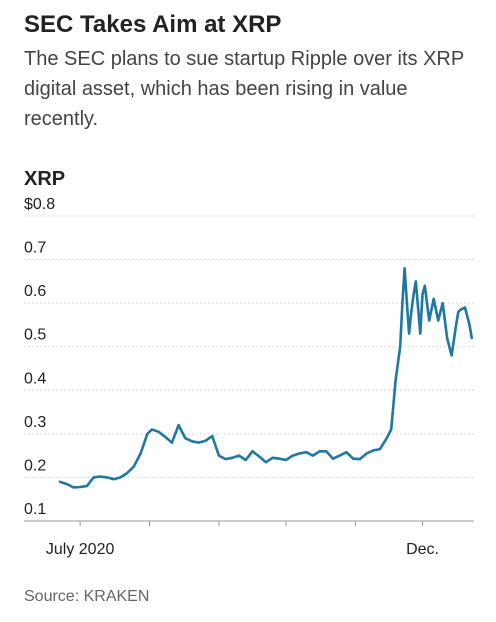 The image size is (496, 622). Describe the element at coordinates (35, 465) in the screenshot. I see `y-tick-label: 0.2` at that location.